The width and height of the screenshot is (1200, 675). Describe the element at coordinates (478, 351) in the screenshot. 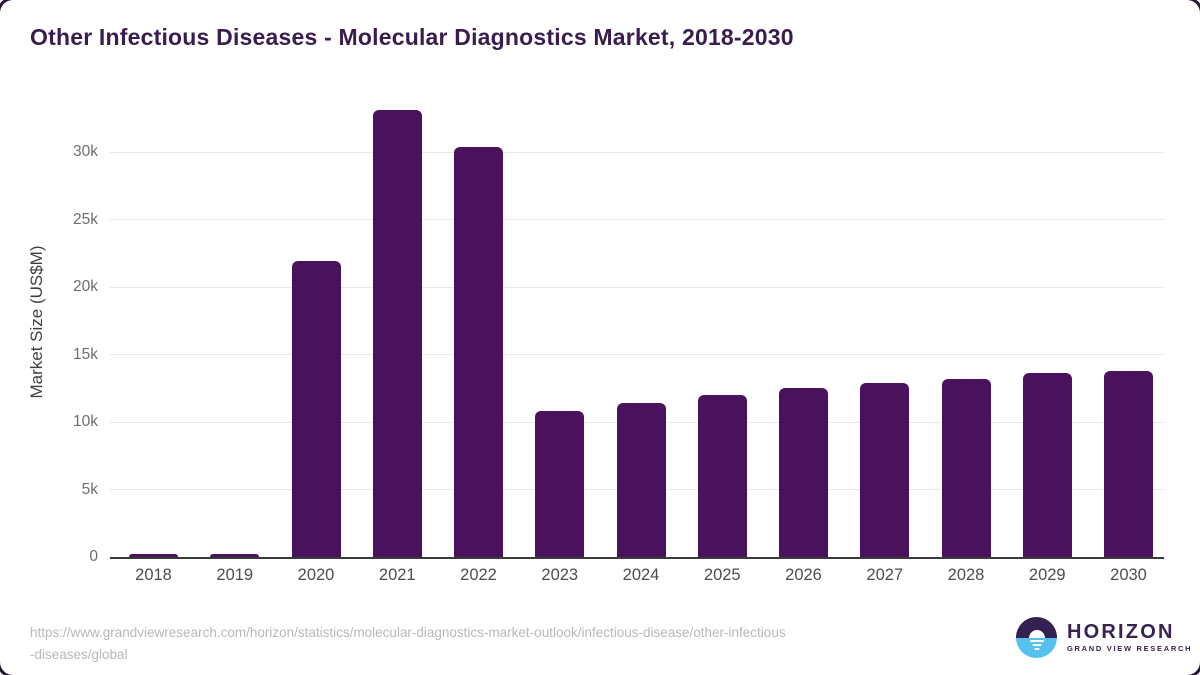

I see `bar-2022` at that location.